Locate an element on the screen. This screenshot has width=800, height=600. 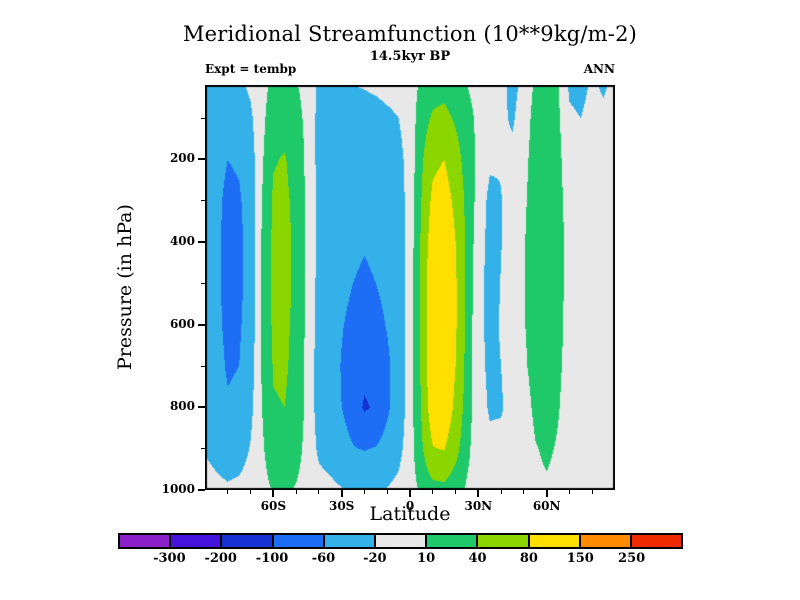
x-tick-label: 60N is located at coordinates (546, 506).